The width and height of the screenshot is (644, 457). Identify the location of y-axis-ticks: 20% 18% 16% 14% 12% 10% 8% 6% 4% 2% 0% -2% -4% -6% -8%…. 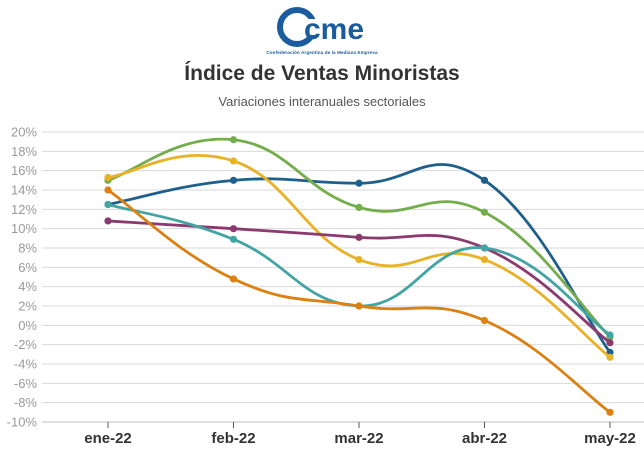
(22, 277).